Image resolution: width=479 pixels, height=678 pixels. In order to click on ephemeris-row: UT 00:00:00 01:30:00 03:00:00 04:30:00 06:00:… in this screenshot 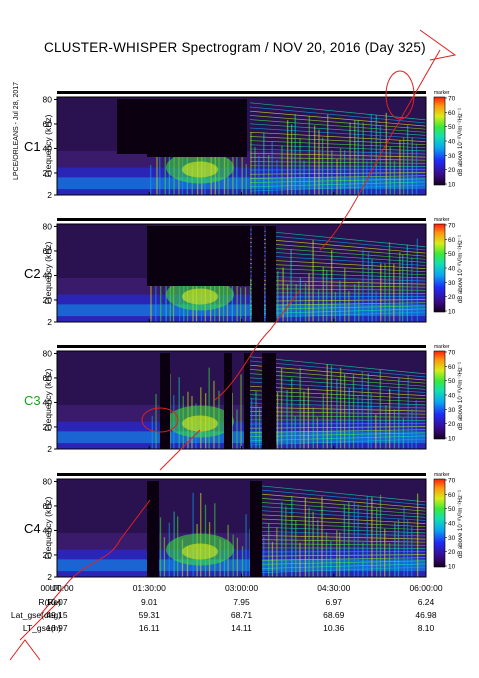, I will do `click(239, 589)`.